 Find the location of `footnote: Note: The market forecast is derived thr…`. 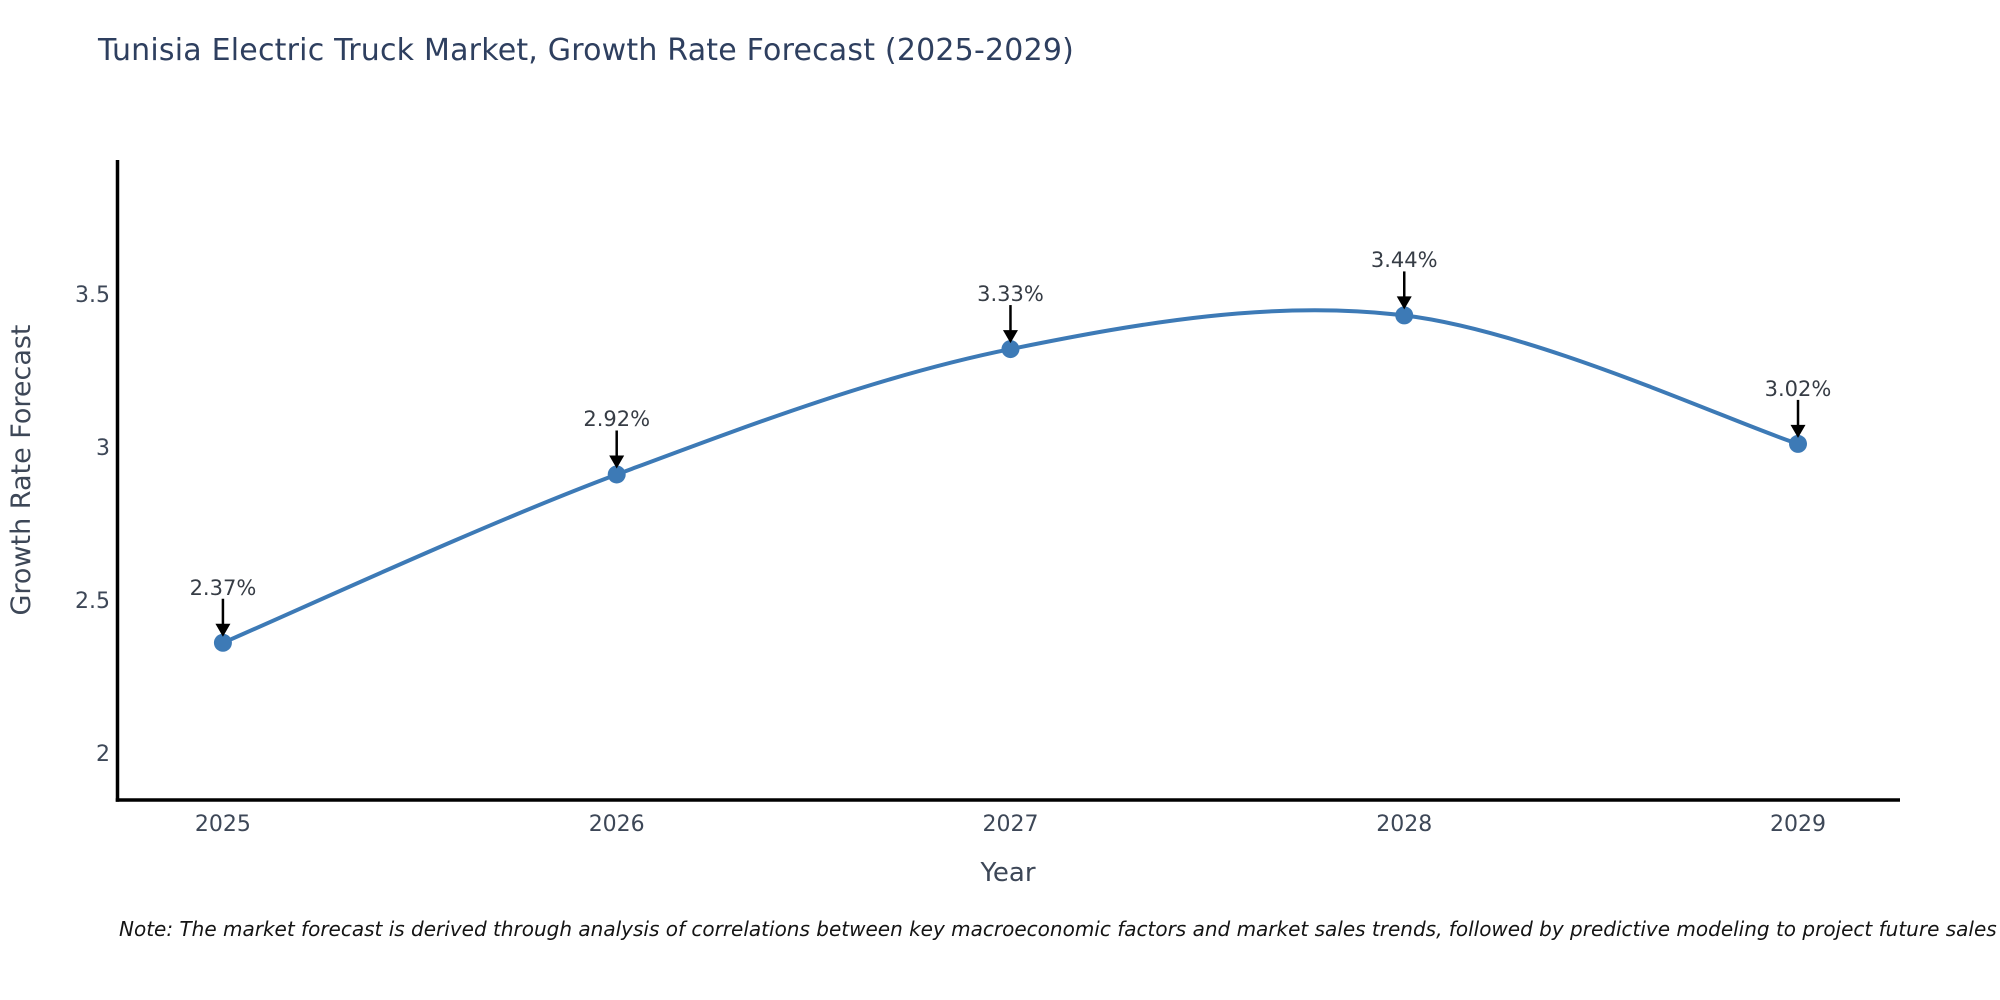

footnote: Note: The market forecast is derived thr… is located at coordinates (1058, 929).